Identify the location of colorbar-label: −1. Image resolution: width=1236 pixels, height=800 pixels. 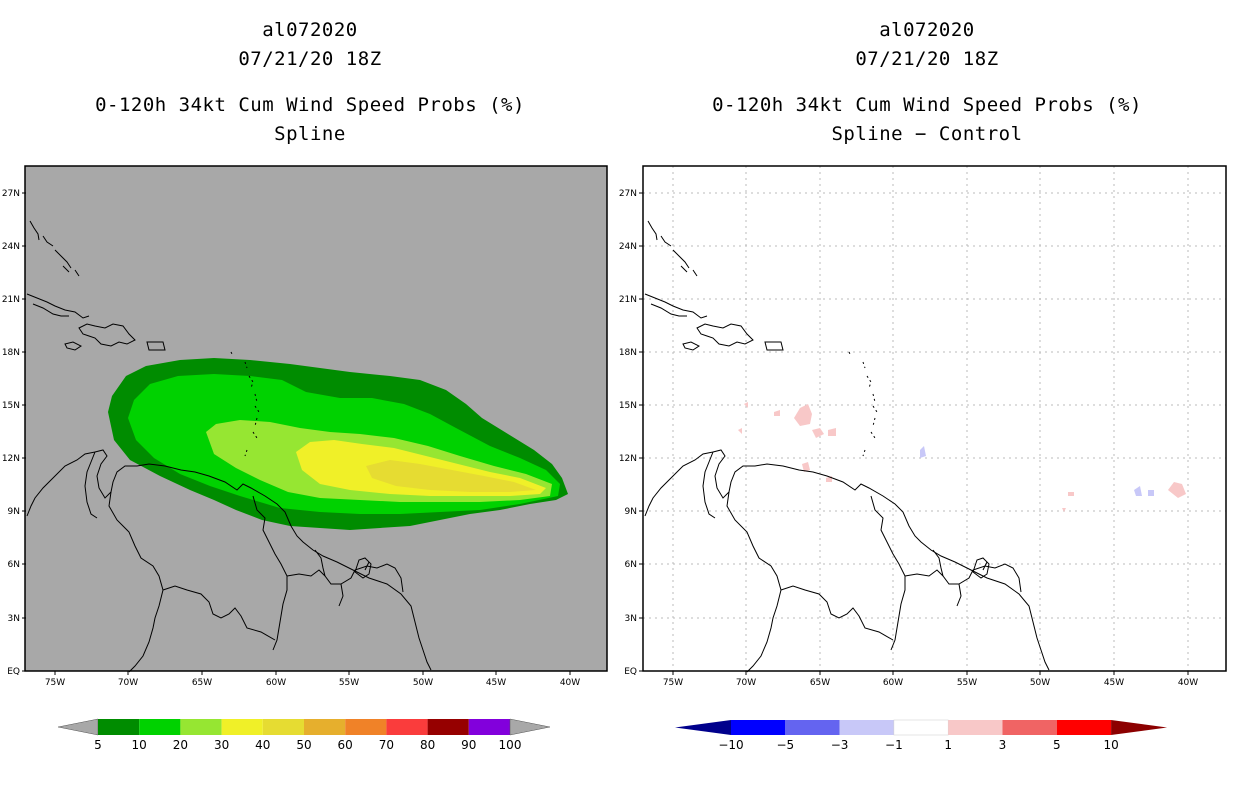
(894, 745).